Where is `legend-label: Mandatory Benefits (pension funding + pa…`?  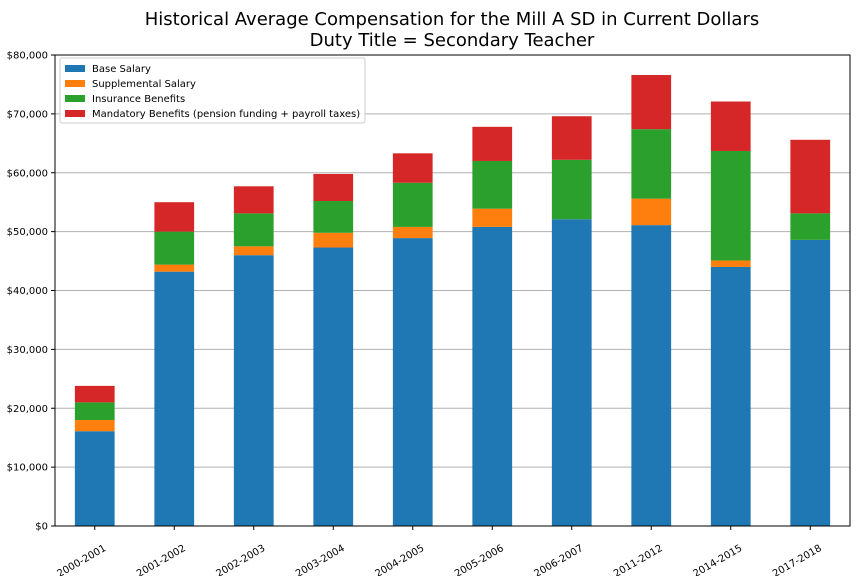
legend-label: Mandatory Benefits (pension funding + pa… is located at coordinates (226, 114).